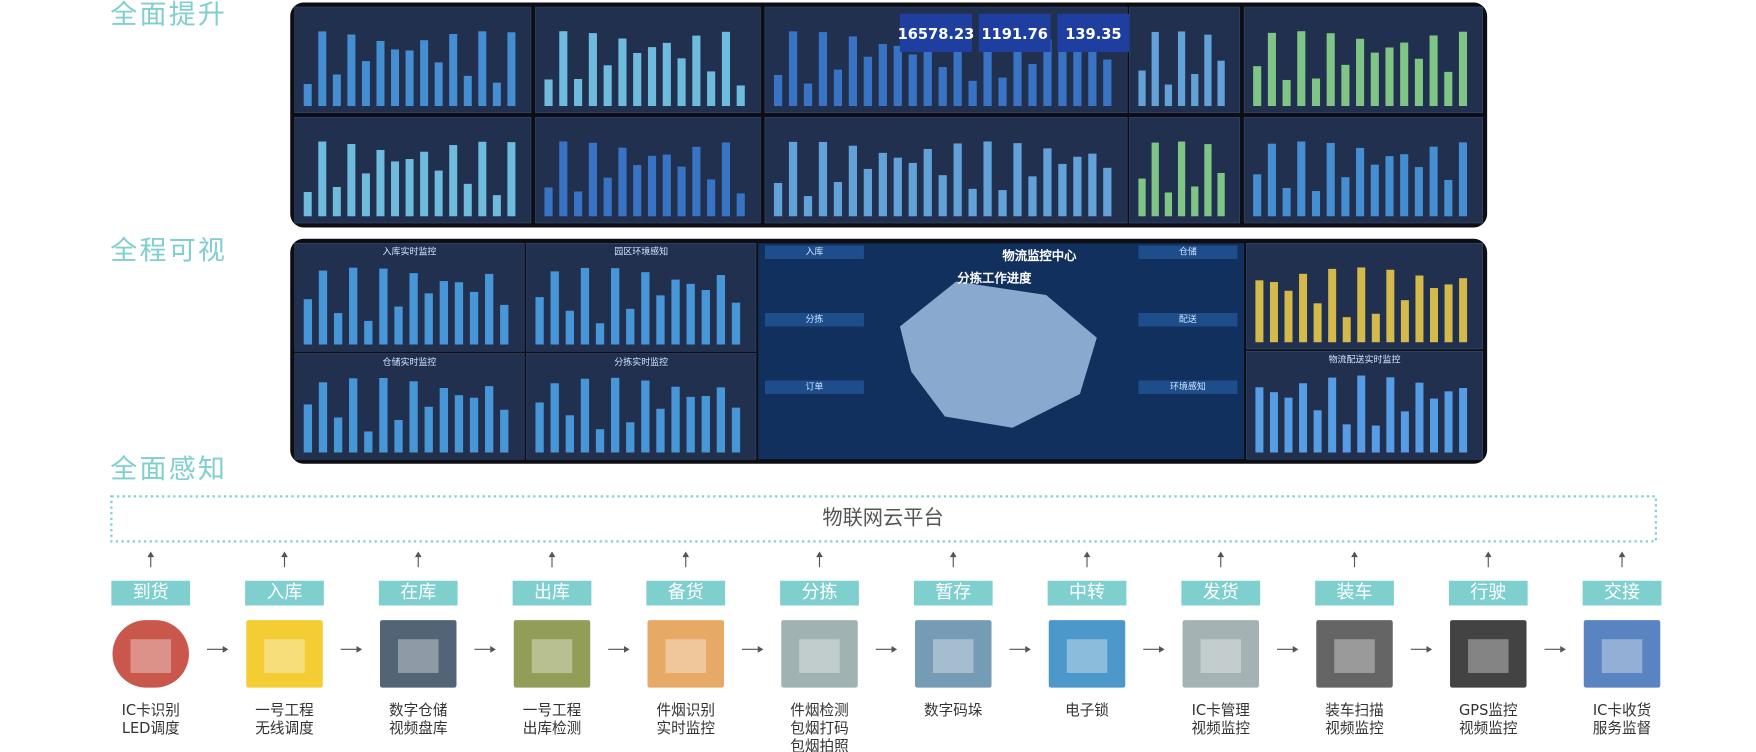 This screenshot has height=752, width=1756. Describe the element at coordinates (168, 15) in the screenshot. I see `section-title: 全面提升` at that location.